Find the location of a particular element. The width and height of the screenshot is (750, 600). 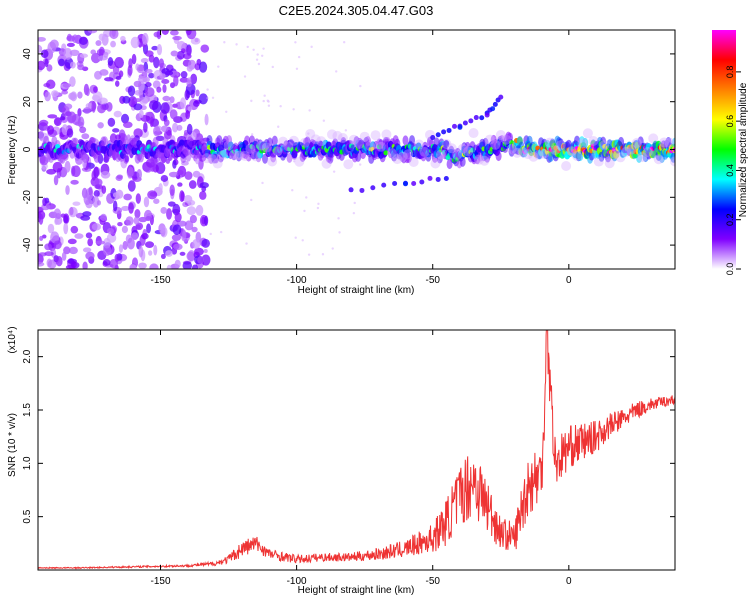

figure-title: C2E5.2024.305.04.47.G03 is located at coordinates (356, 10).